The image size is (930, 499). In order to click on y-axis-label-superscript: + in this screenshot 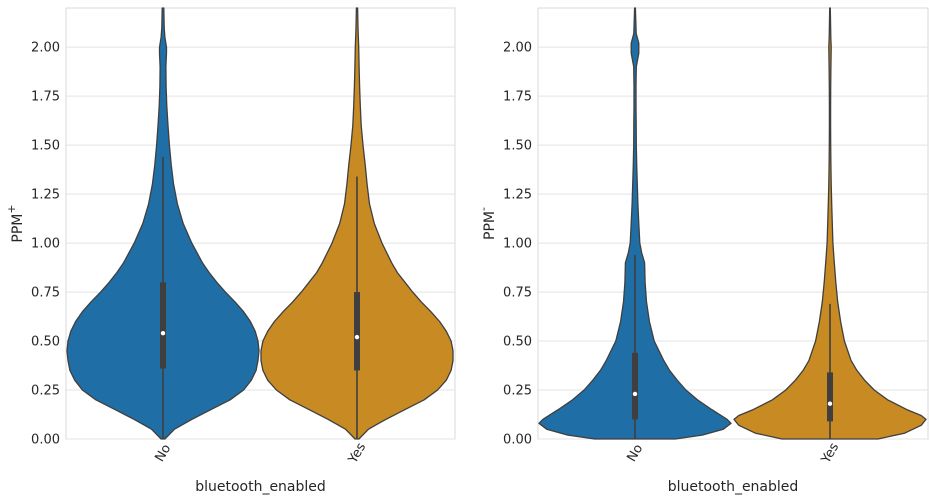, I will do `click(11, 208)`.